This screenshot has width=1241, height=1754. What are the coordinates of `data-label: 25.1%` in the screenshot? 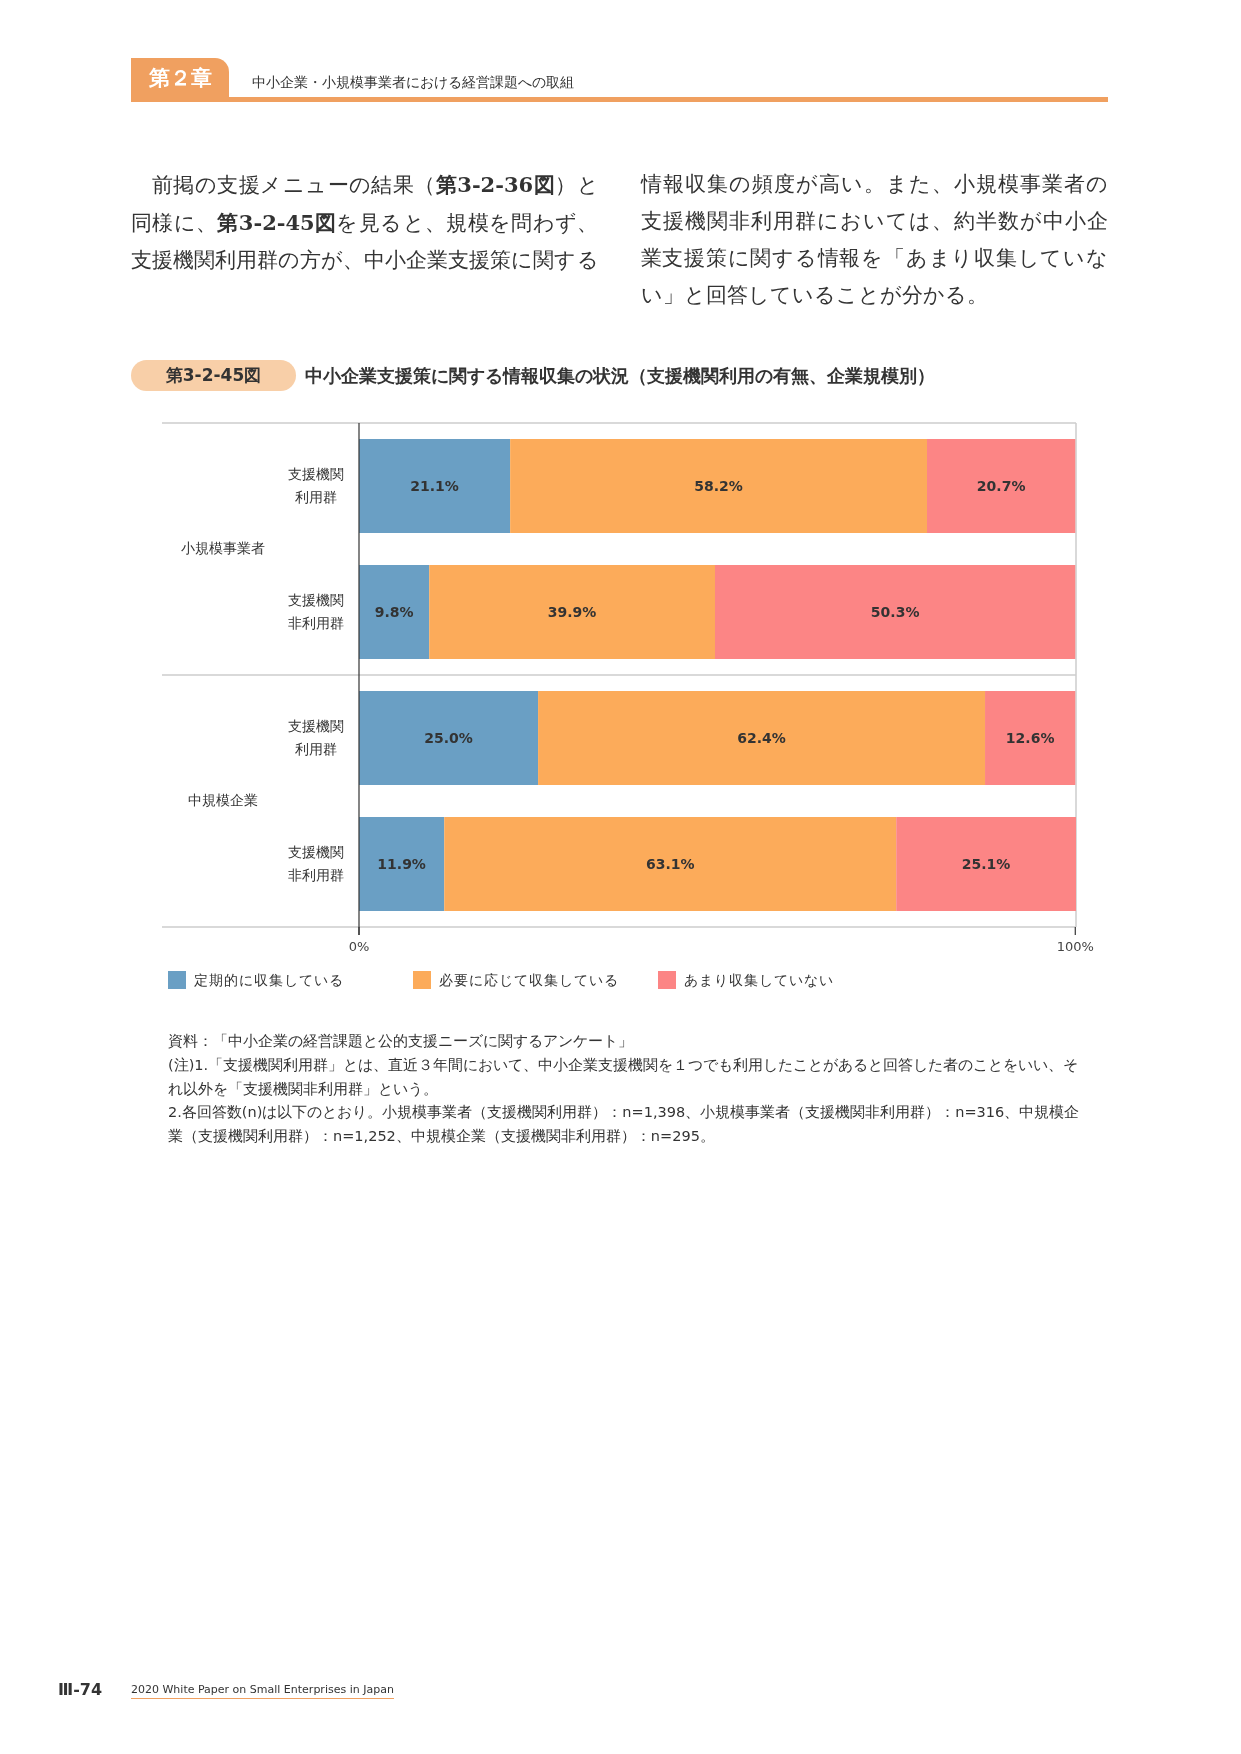 It's located at (986, 864).